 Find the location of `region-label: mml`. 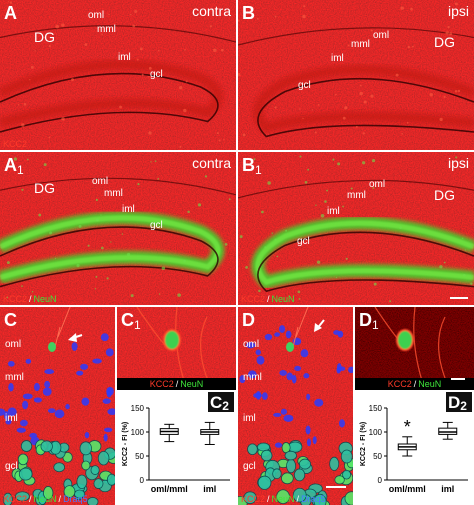

region-label: mml is located at coordinates (356, 195).